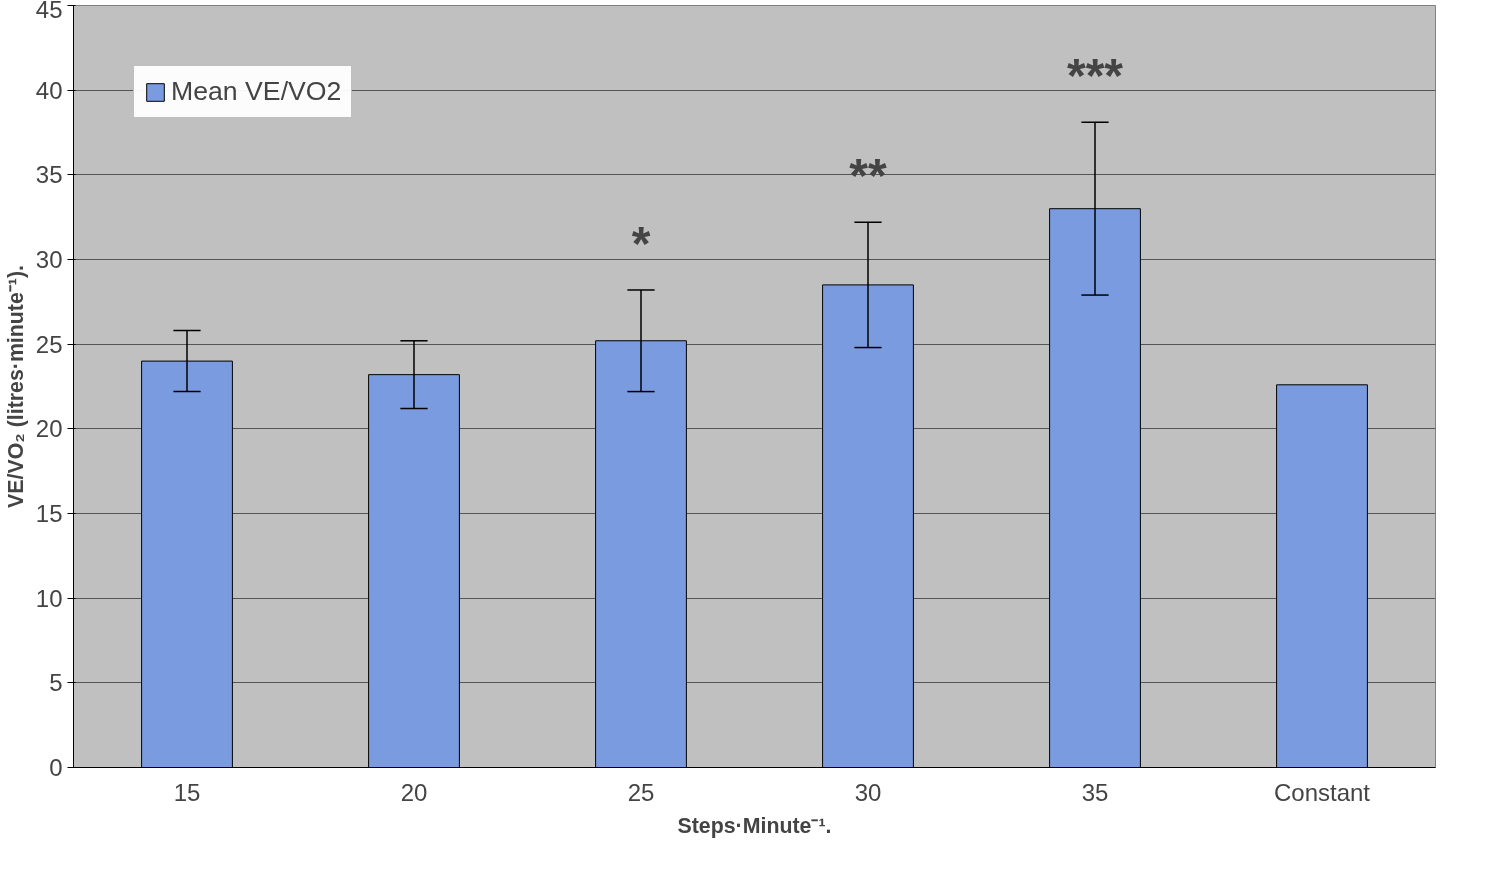 This screenshot has width=1501, height=876. What do you see at coordinates (754, 825) in the screenshot?
I see `x-axis-title: Steps·Minute⁻¹.` at bounding box center [754, 825].